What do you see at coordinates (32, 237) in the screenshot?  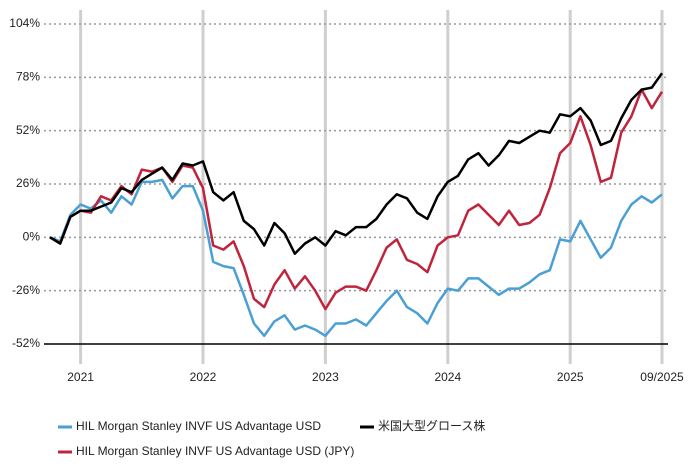 I see `y-tick-label: 0%` at bounding box center [32, 237].